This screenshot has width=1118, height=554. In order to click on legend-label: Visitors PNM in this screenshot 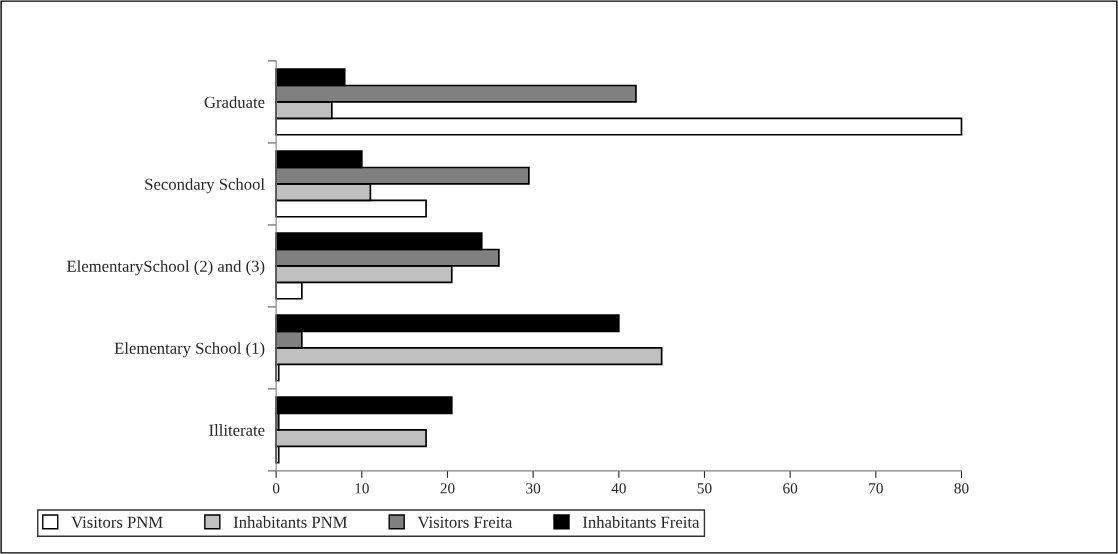, I will do `click(117, 522)`.